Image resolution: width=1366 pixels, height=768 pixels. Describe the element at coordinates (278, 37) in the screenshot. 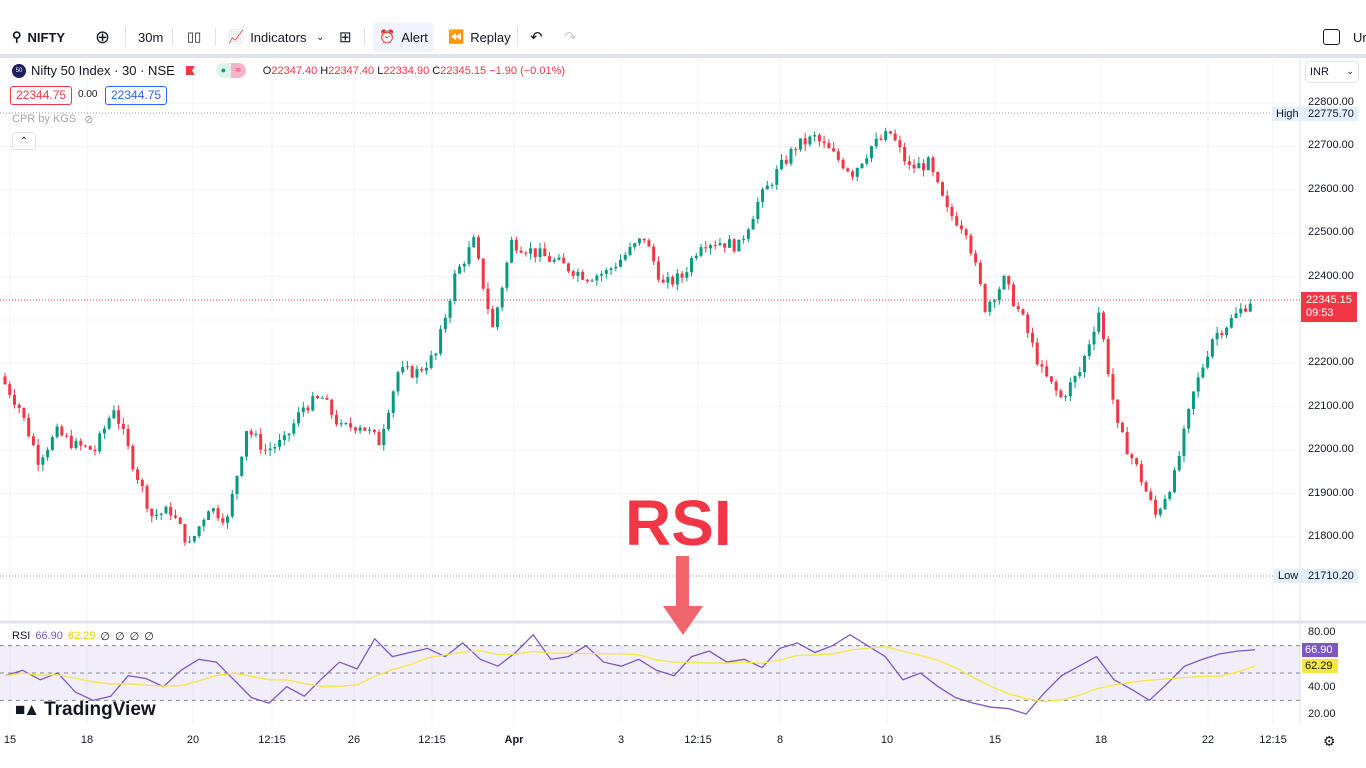

I see `indicators-label: Indicators` at that location.